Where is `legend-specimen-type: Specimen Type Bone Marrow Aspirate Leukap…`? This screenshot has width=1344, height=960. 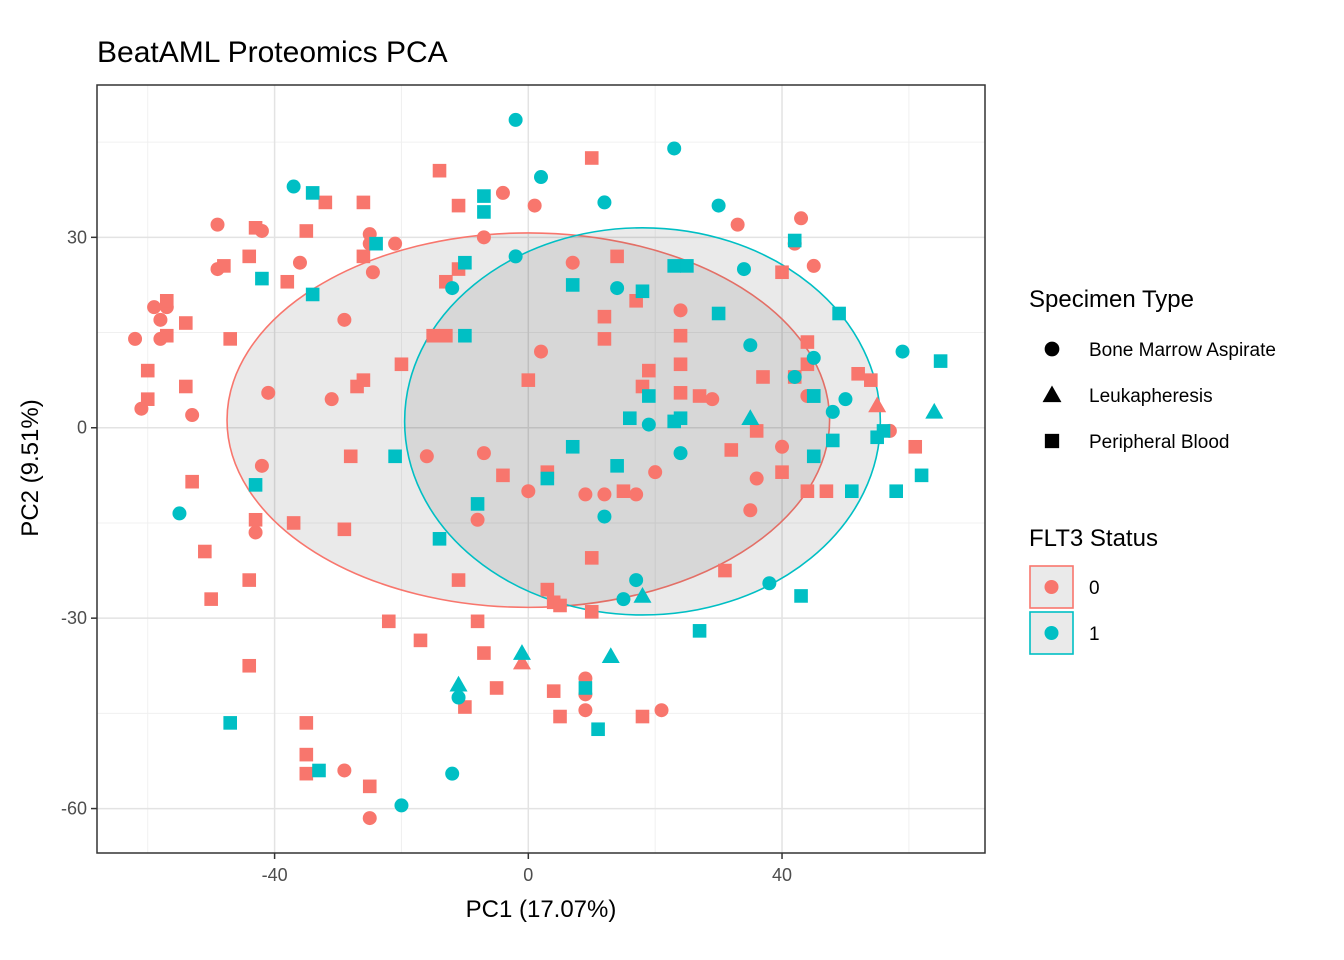 legend-specimen-type: Specimen Type Bone Marrow Aspirate Leukap… is located at coordinates (1152, 369).